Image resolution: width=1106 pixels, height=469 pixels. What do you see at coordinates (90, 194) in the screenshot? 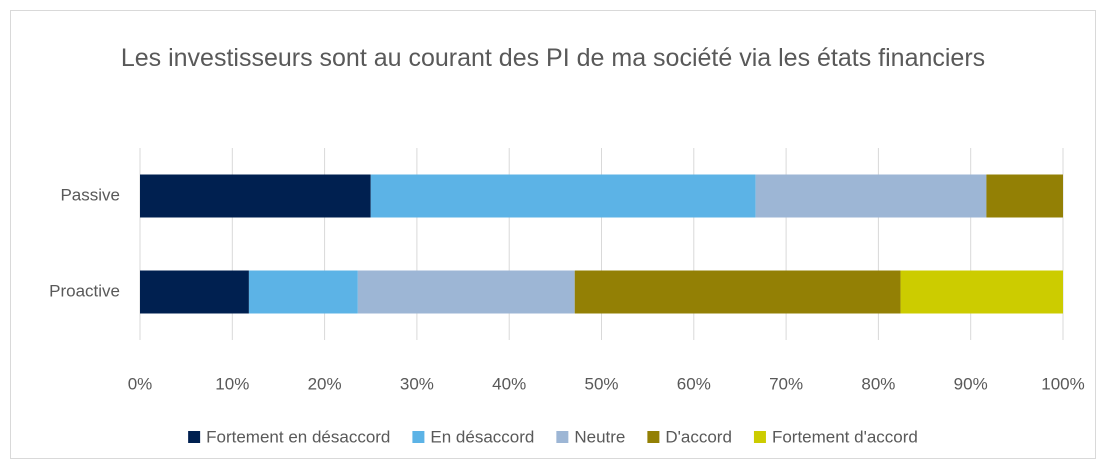
I see `y-tick-label: Passive` at bounding box center [90, 194].